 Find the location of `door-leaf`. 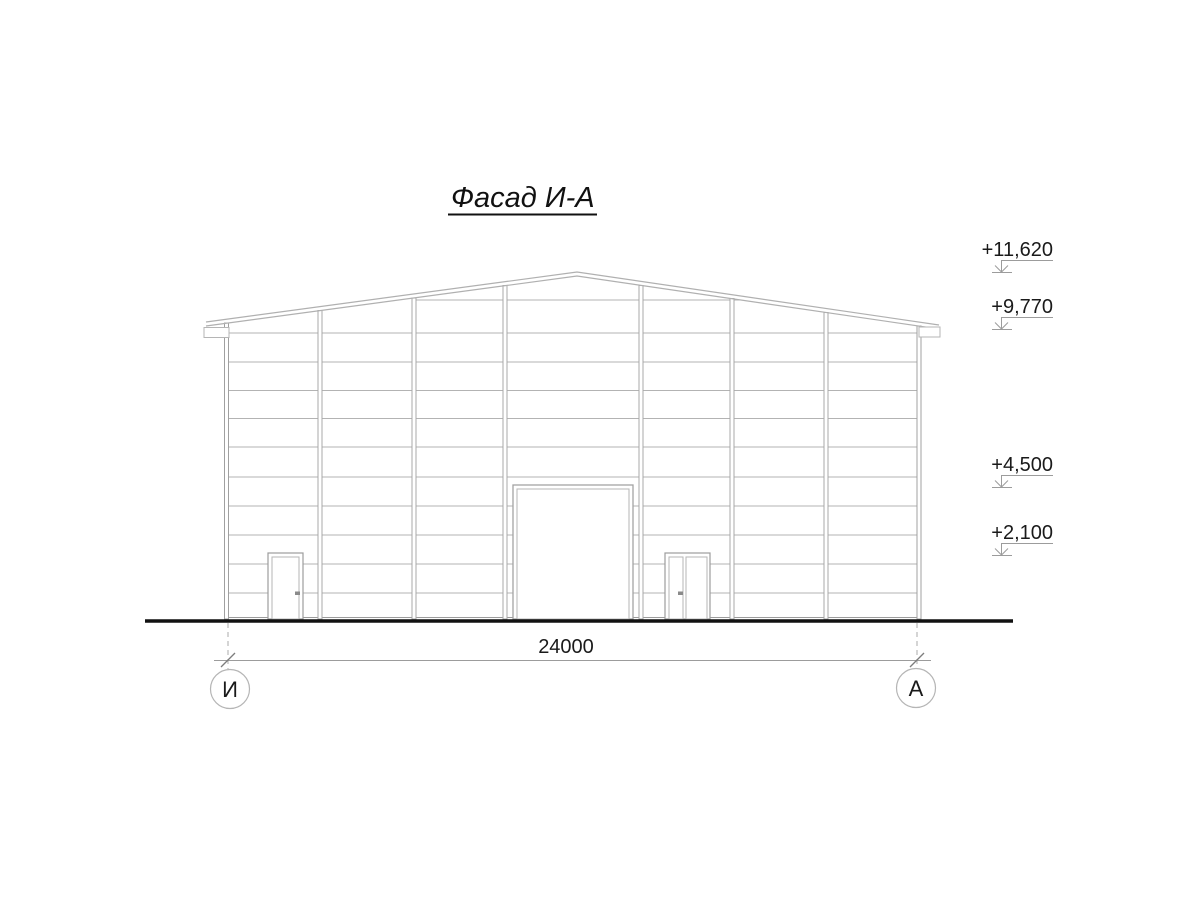

door-leaf is located at coordinates (285, 588).